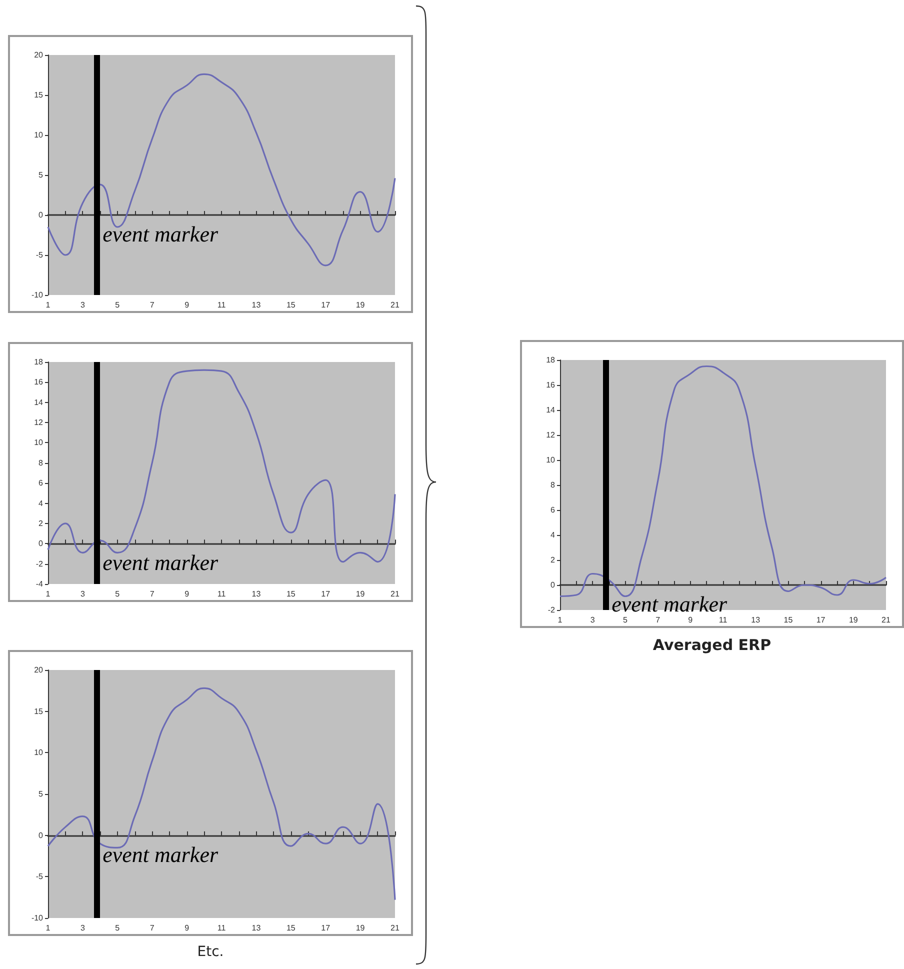 This screenshot has width=904, height=969. What do you see at coordinates (40, 584) in the screenshot?
I see `y-tick-label: -4` at bounding box center [40, 584].